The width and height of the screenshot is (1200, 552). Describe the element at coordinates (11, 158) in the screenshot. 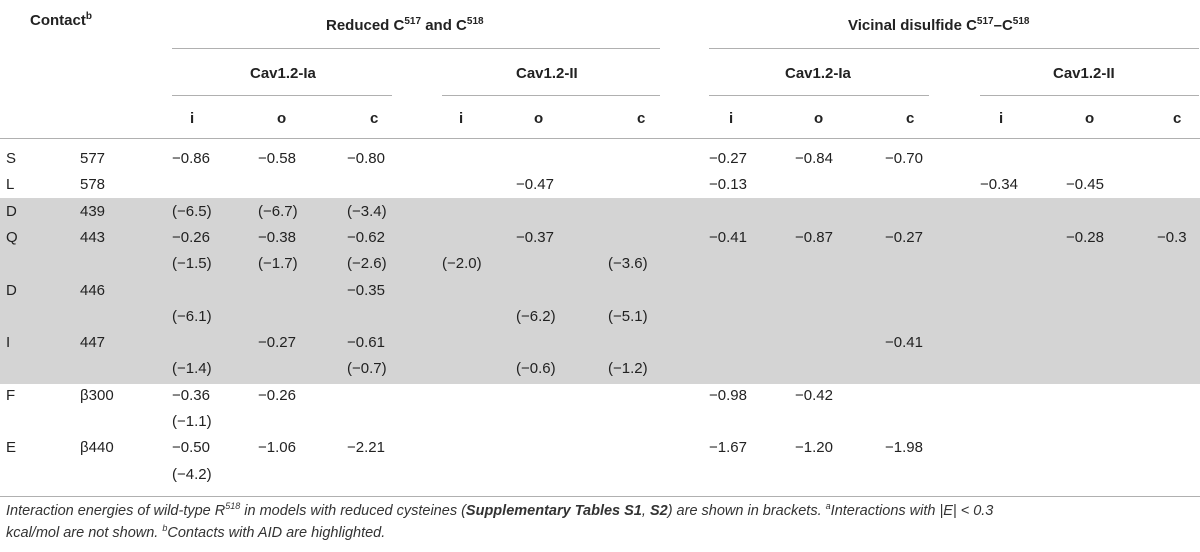

I see `residue-cell: S` at that location.